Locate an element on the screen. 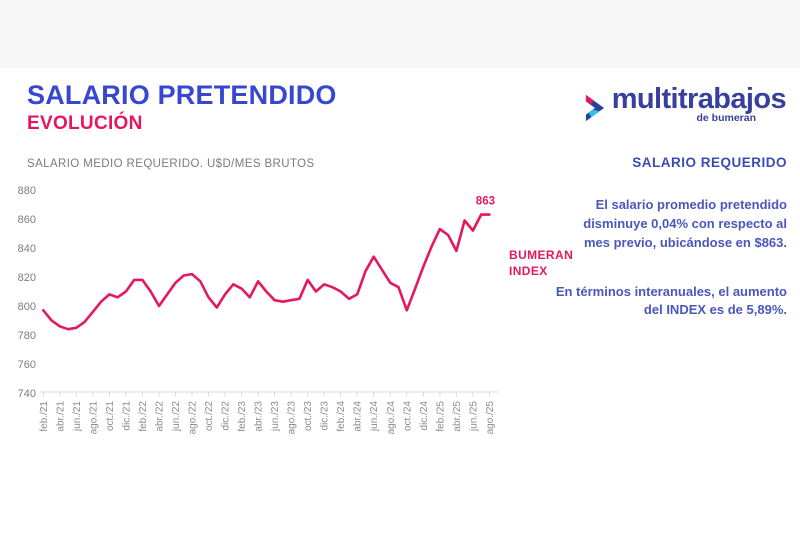  svg-text: jun./23 is located at coordinates (275, 416).